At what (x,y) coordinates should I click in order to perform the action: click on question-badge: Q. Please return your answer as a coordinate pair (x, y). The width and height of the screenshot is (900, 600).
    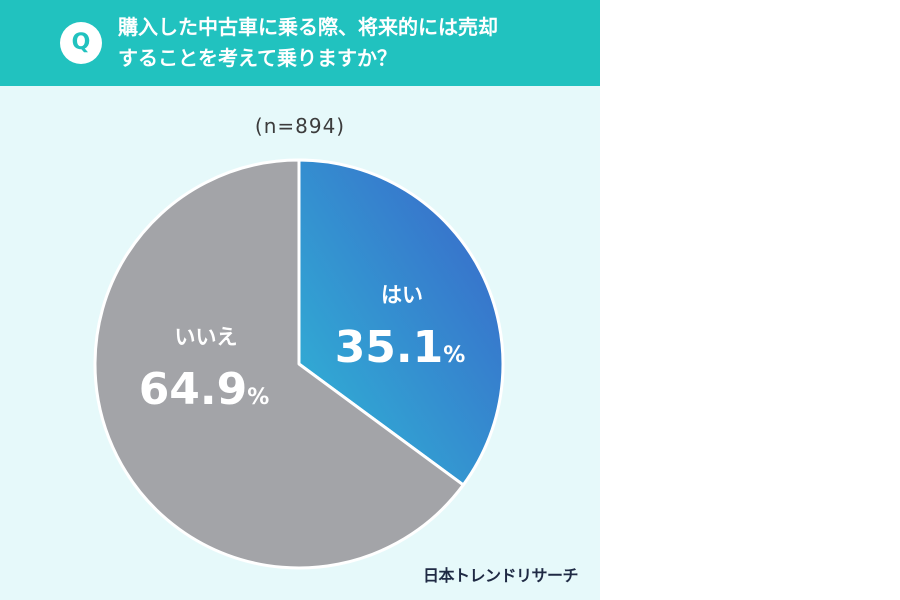
    Looking at the image, I should click on (81, 43).